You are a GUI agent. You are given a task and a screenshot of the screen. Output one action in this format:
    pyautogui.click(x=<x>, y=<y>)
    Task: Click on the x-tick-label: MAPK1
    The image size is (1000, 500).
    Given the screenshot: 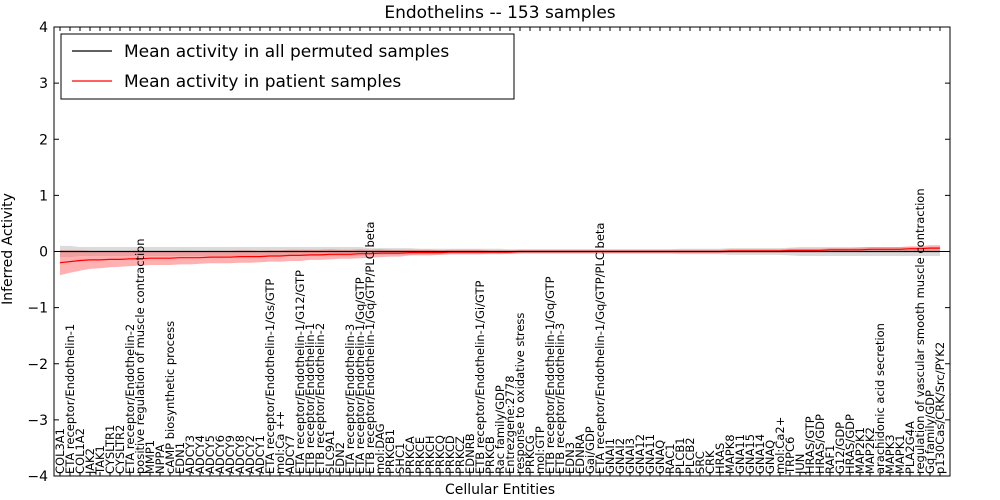 What is the action you would take?
    pyautogui.click(x=900, y=454)
    